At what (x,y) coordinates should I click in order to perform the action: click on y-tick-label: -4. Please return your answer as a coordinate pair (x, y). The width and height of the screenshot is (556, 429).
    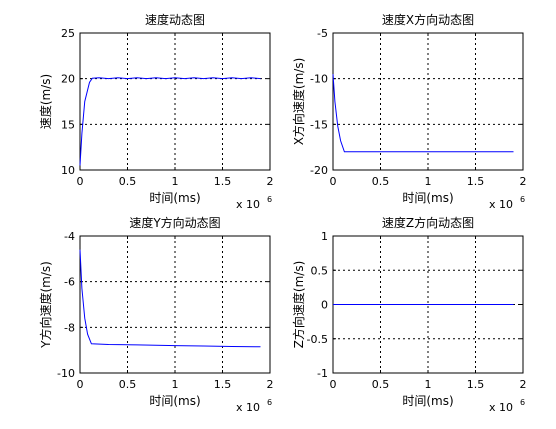
    Looking at the image, I should click on (69, 236).